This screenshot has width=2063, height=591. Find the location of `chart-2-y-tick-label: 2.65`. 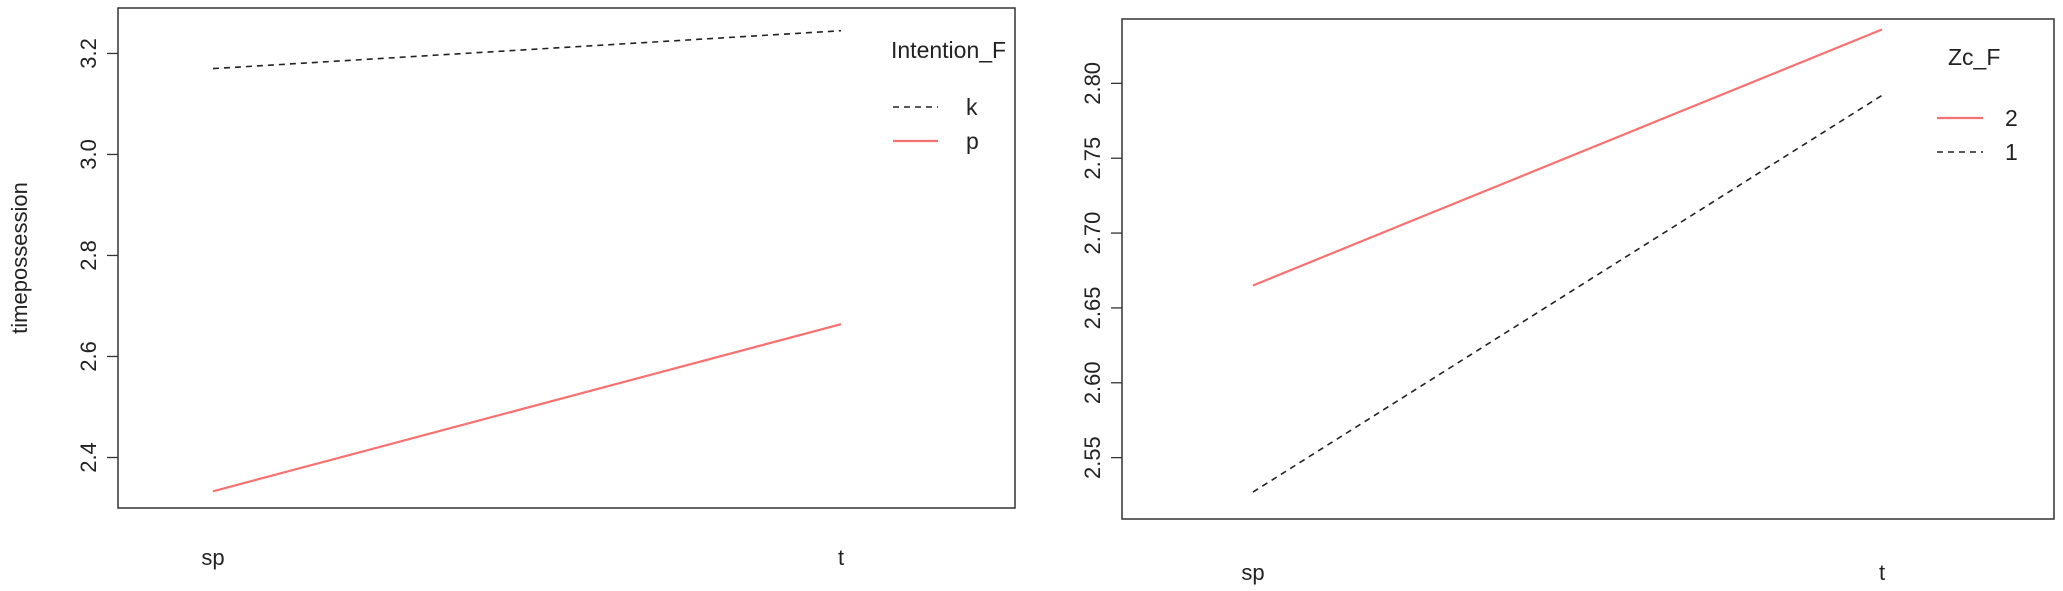

chart-2-y-tick-label: 2.65 is located at coordinates (1092, 308).